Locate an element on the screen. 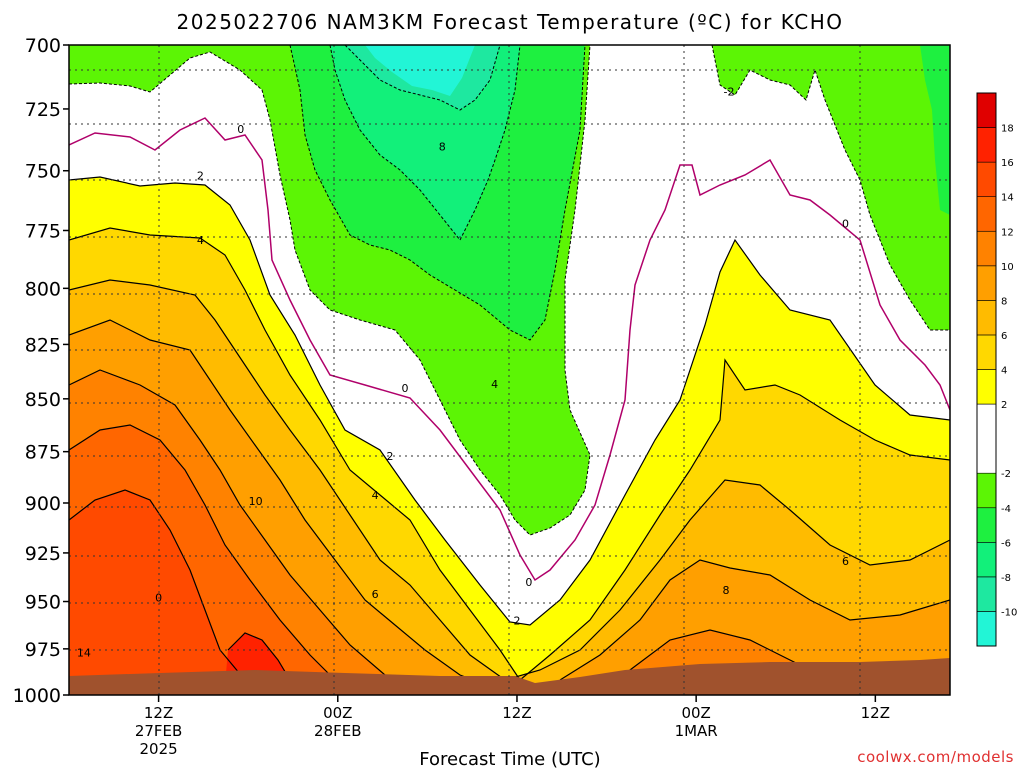  x-axis-title: Forecast Time (UTC) is located at coordinates (509, 758).